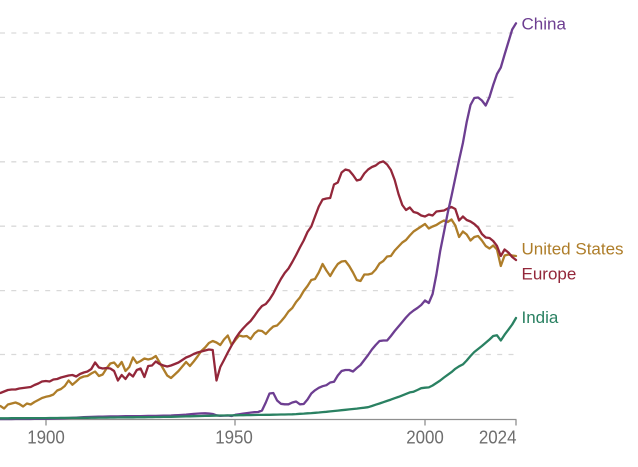  I want to click on svg-text: India, so click(540, 317).